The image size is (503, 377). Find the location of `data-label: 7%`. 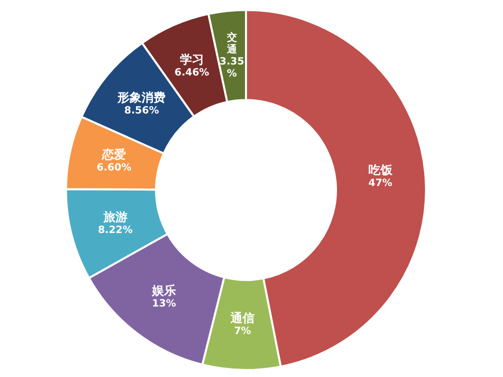

data-label: 7% is located at coordinates (243, 331).